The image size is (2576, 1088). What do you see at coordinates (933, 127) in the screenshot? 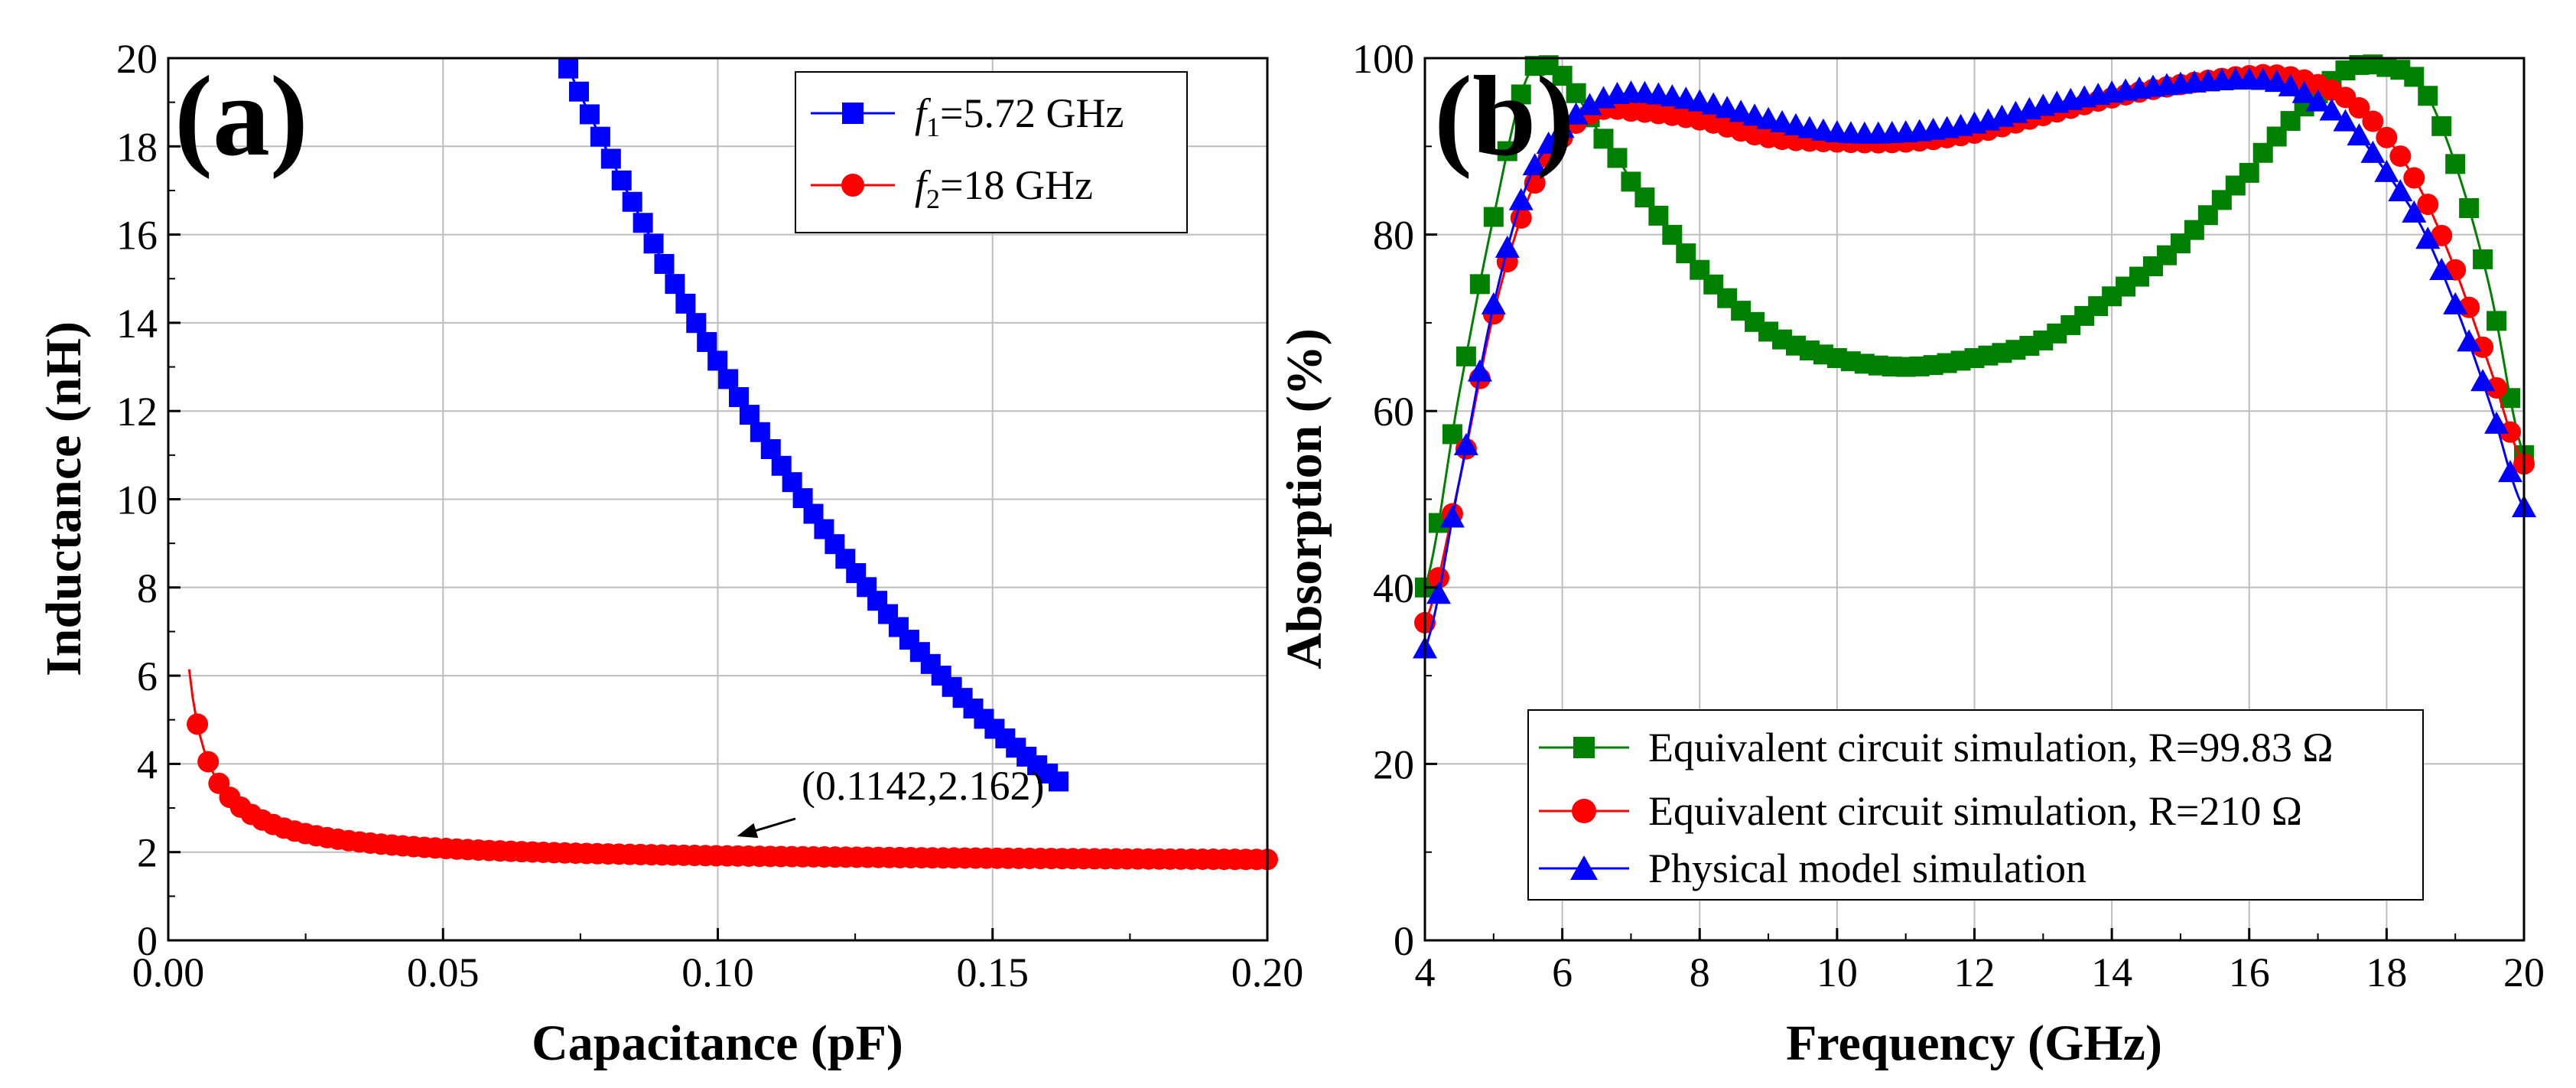
I see `legend-f1-subscript: 1` at bounding box center [933, 127].